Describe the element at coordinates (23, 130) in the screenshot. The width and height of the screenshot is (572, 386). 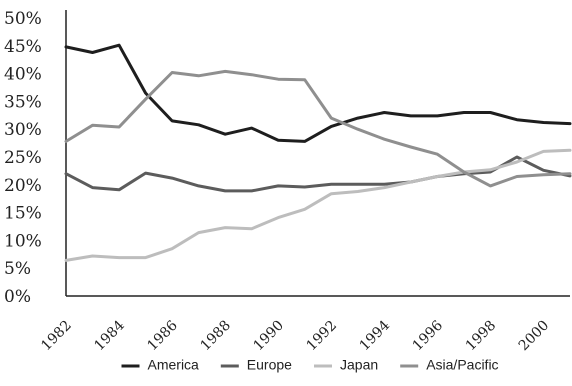
I see `y-tick-label: 30%` at that location.